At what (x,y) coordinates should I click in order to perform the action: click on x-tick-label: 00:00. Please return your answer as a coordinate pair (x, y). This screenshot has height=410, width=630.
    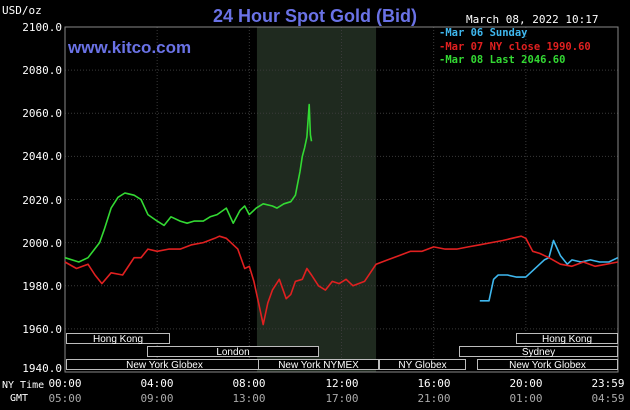
    Looking at the image, I should click on (65, 383).